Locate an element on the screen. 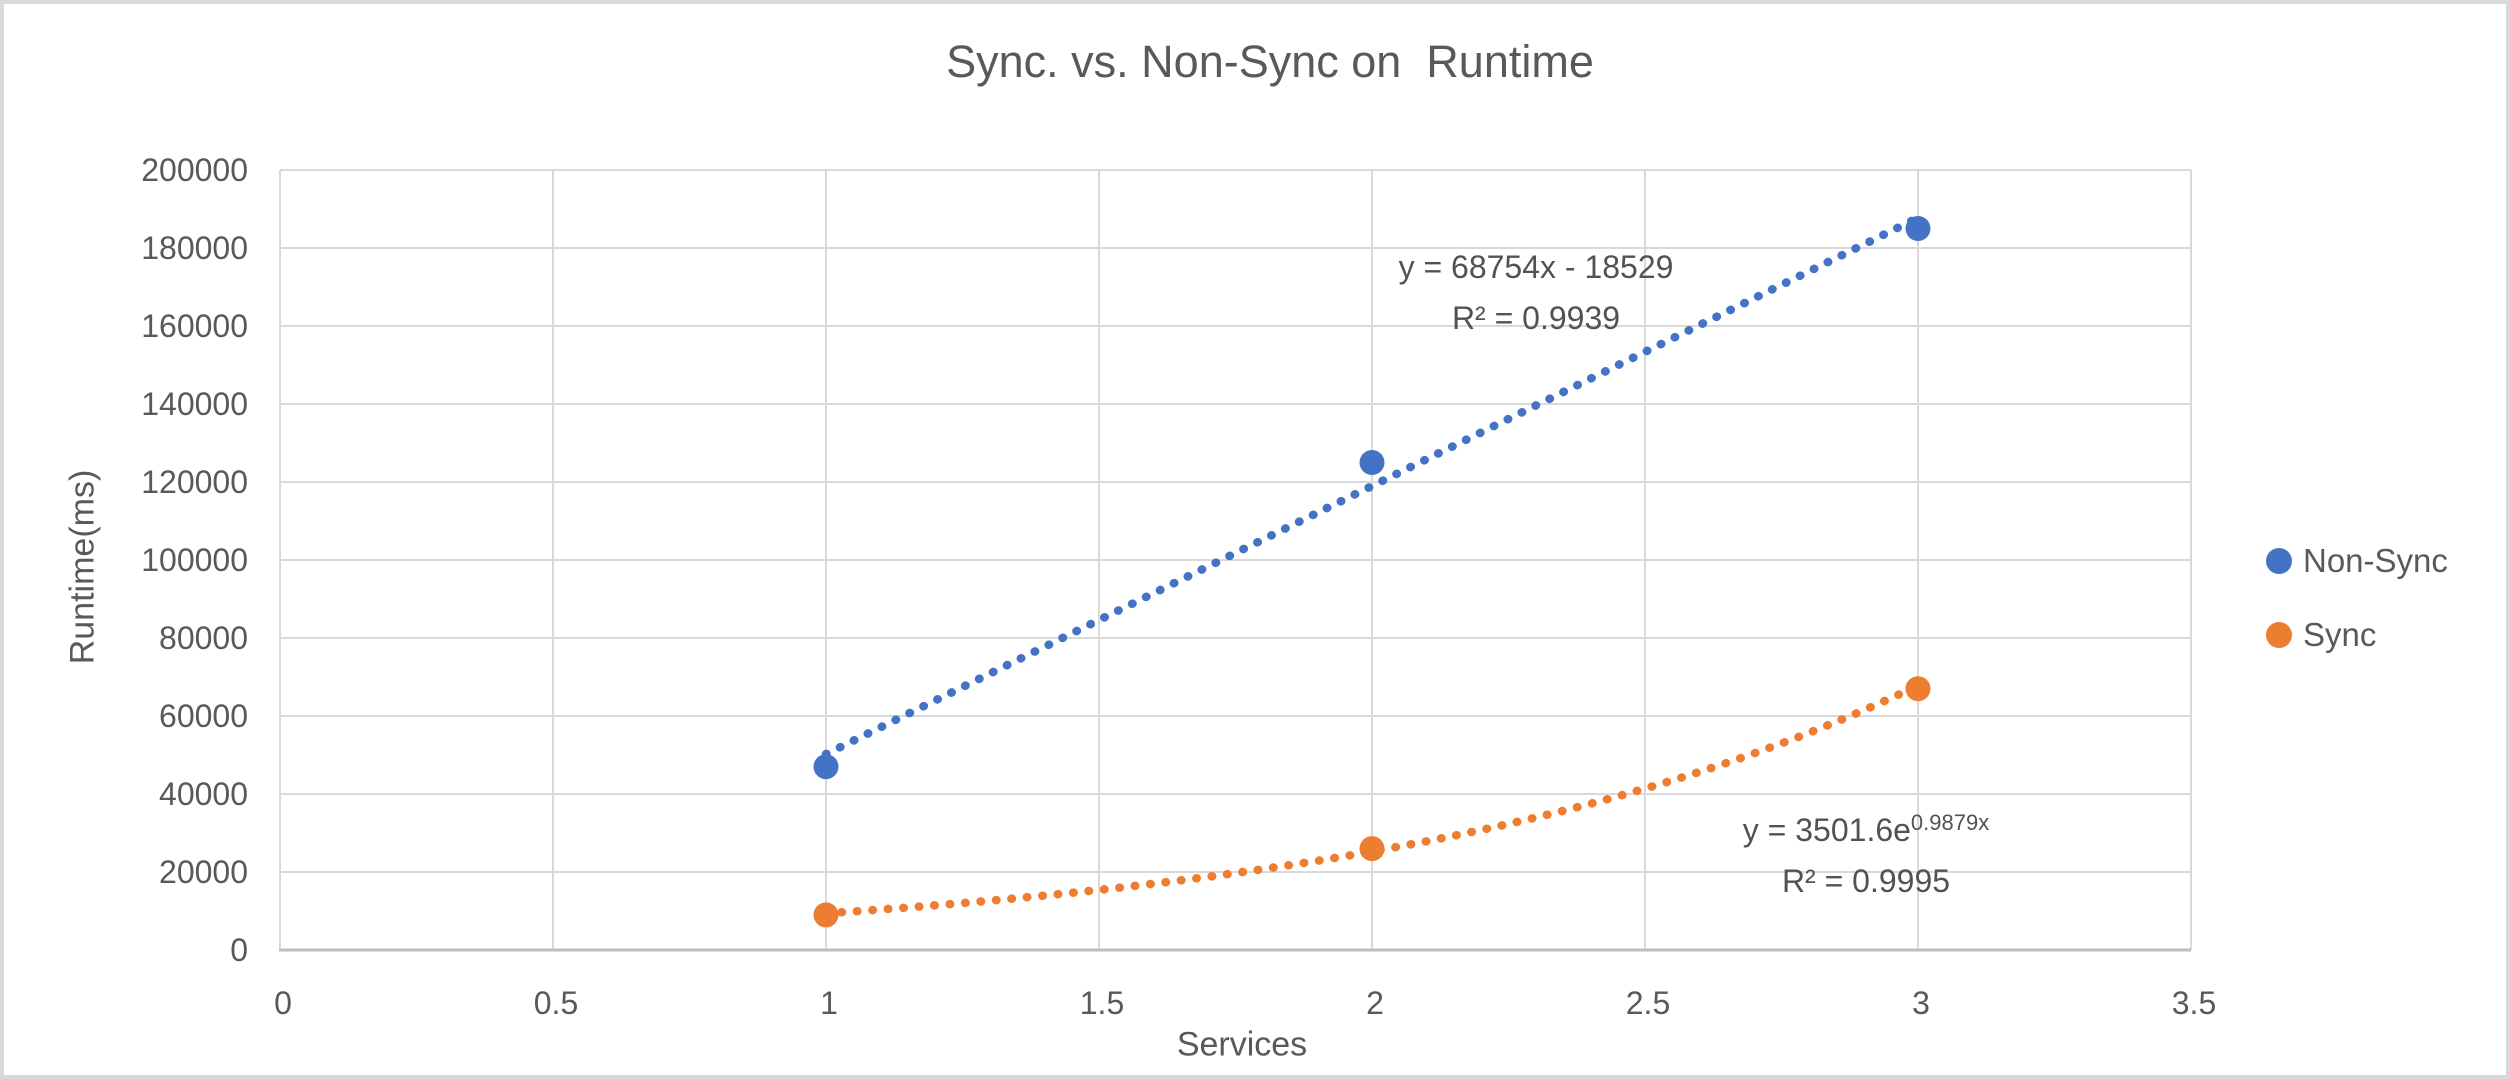 The image size is (2510, 1079). y-tick-label: 200000 is located at coordinates (194, 170).